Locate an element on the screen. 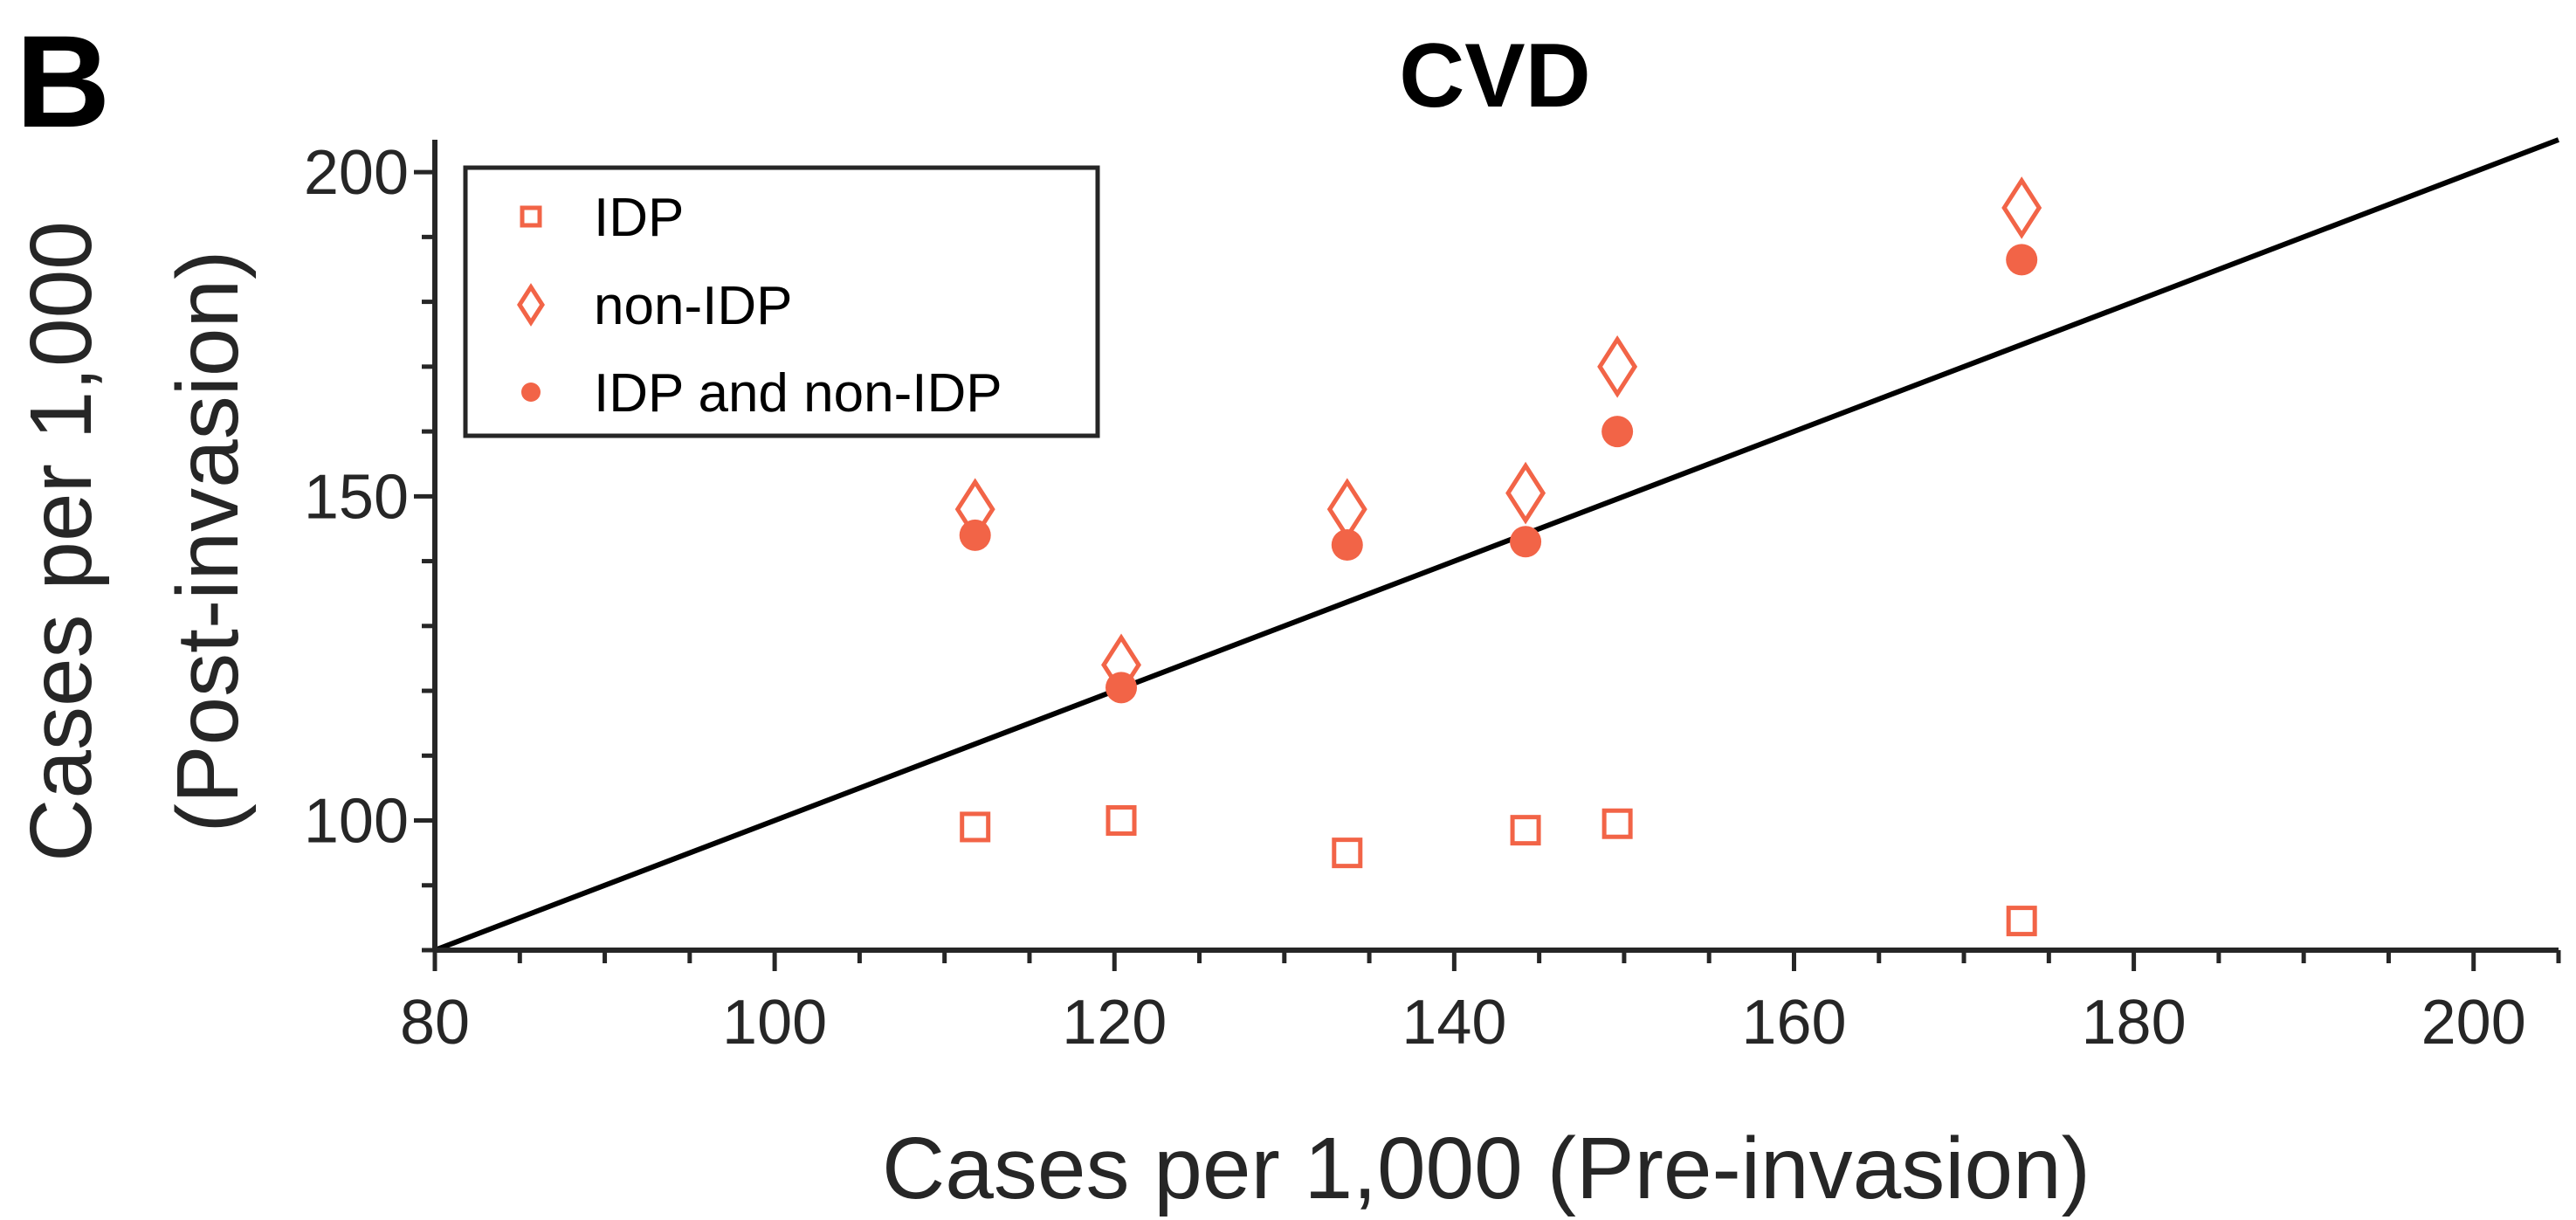 The image size is (2576, 1220). legend-items: IDP non-IDP IDP and non-IDP is located at coordinates (759, 306).